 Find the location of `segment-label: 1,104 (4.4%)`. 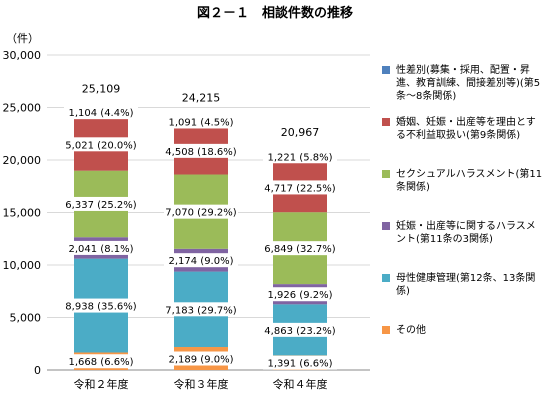

segment-label: 1,104 (4.4%) is located at coordinates (100, 113).